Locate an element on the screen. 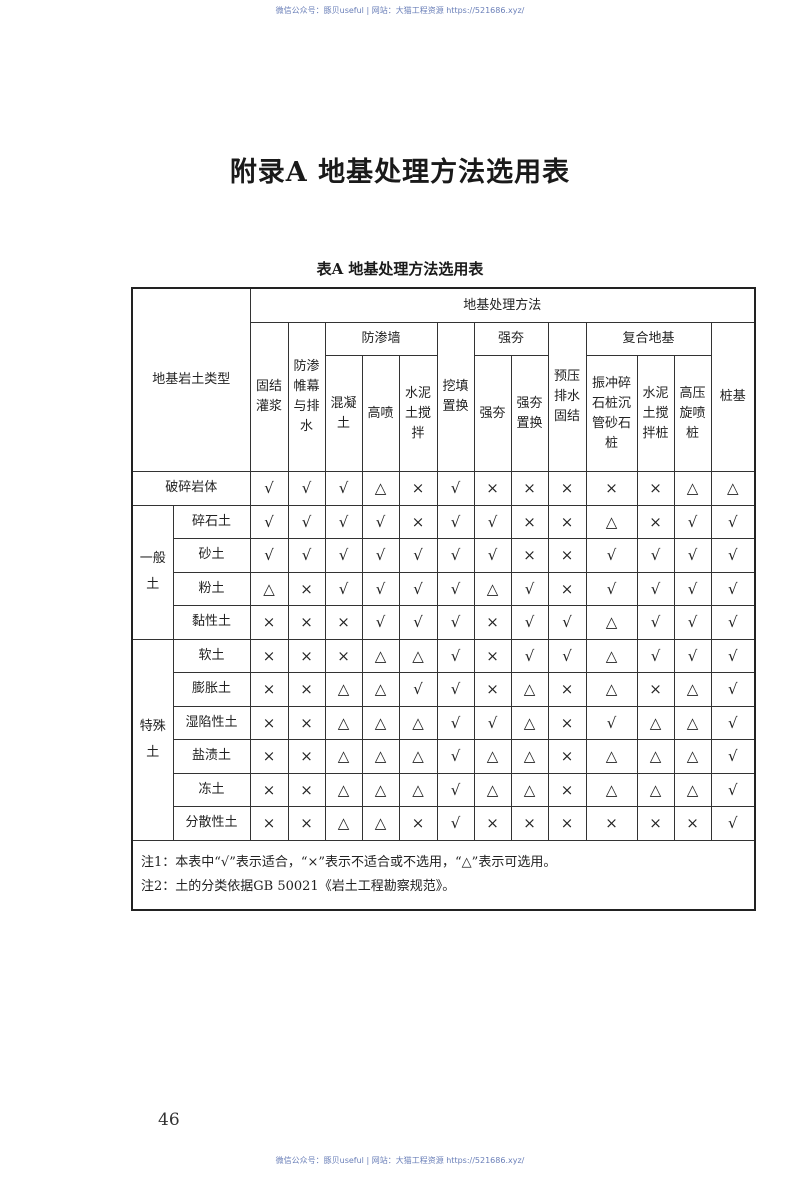 This screenshot has height=1183, width=800. col-header: 水泥土搅拌桩 is located at coordinates (655, 413).